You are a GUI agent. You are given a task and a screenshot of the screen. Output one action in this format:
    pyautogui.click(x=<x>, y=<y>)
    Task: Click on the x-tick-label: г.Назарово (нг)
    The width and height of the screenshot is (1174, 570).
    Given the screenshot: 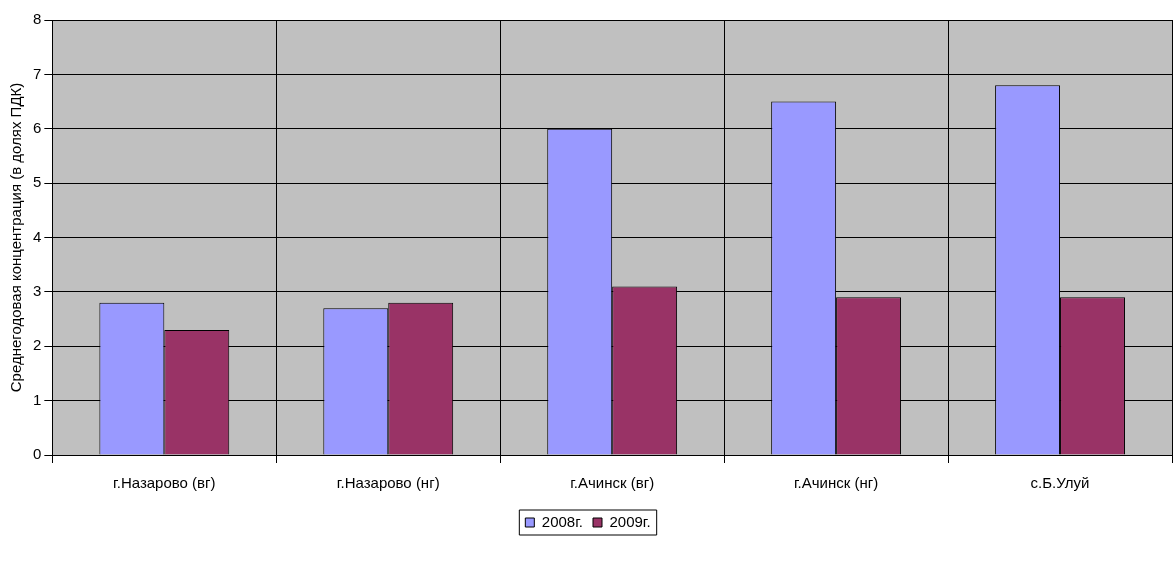 What is the action you would take?
    pyautogui.click(x=388, y=483)
    